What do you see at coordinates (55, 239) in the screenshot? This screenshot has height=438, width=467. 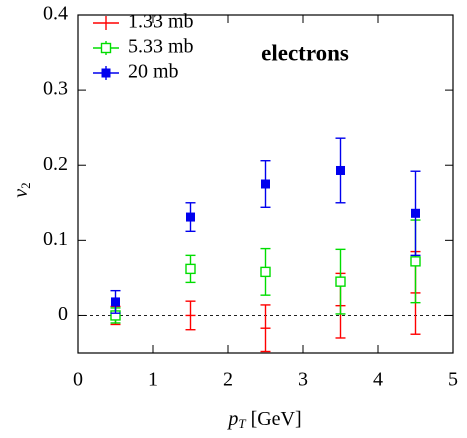 I see `y-tick-label: 0.1` at bounding box center [55, 239].